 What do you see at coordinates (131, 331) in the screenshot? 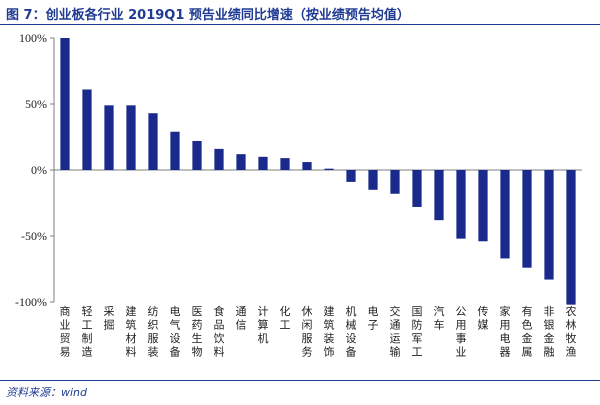
I see `x-category-label: 建筑材料` at bounding box center [131, 331].